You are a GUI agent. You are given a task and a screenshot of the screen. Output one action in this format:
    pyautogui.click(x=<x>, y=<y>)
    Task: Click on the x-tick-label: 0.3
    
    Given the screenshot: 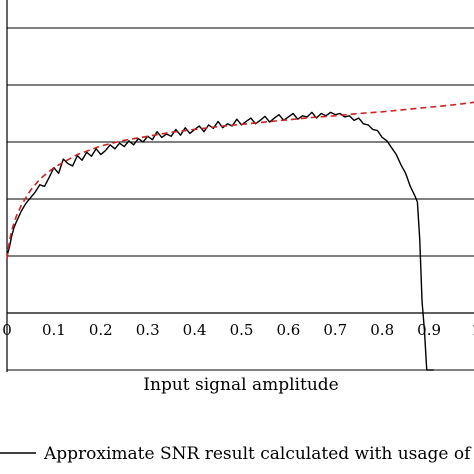 What is the action you would take?
    pyautogui.click(x=148, y=330)
    